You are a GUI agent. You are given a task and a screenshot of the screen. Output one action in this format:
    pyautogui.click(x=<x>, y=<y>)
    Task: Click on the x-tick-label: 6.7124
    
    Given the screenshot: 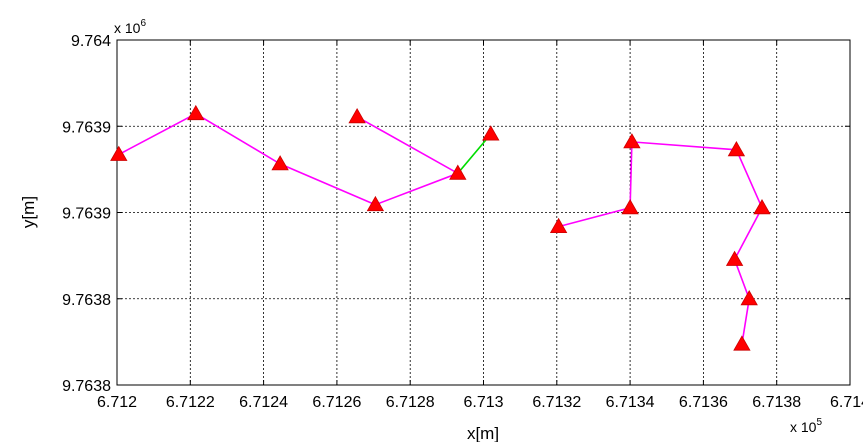 What is the action you would take?
    pyautogui.click(x=263, y=402)
    